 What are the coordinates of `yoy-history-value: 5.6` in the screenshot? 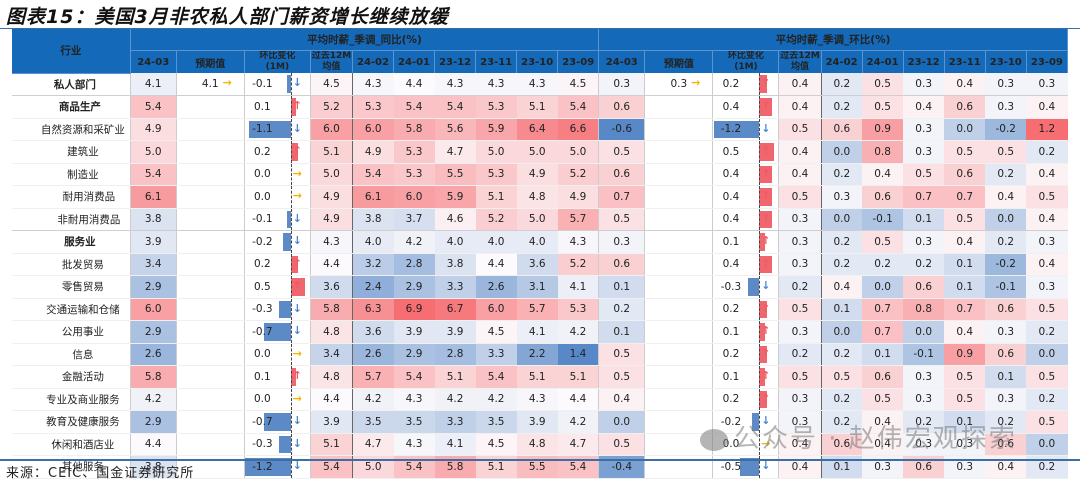 It's located at (455, 129).